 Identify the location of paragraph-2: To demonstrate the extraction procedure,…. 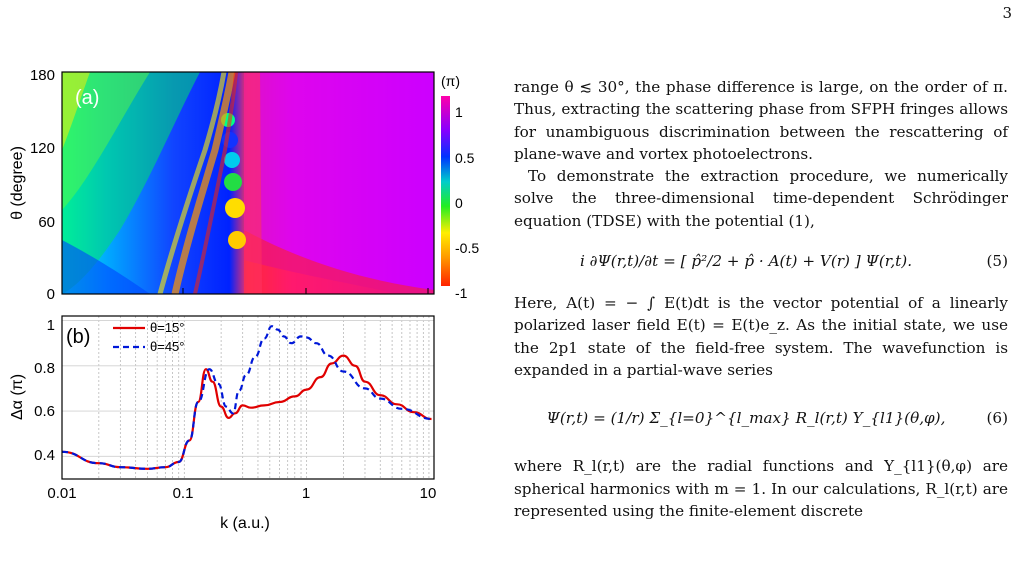
(761, 198).